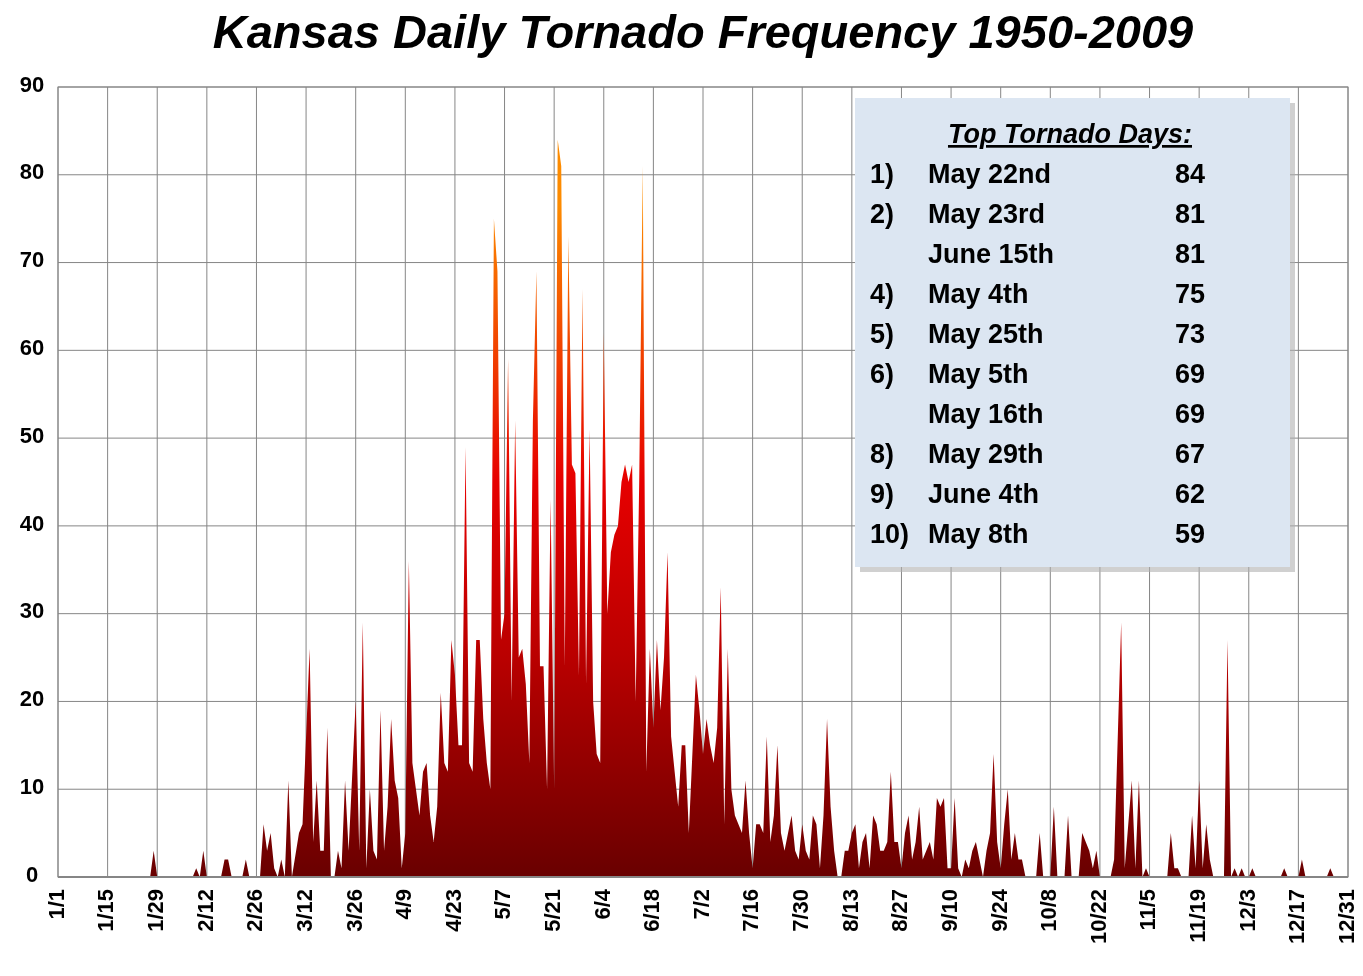  I want to click on x-tick-label: 2/12, so click(205, 910).